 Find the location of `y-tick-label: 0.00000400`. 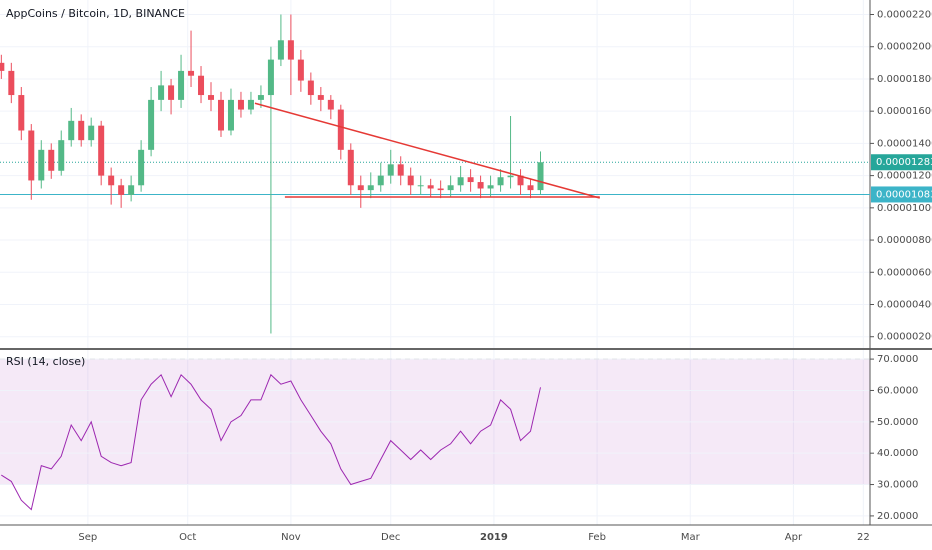

y-tick-label: 0.00000400 is located at coordinates (904, 305).